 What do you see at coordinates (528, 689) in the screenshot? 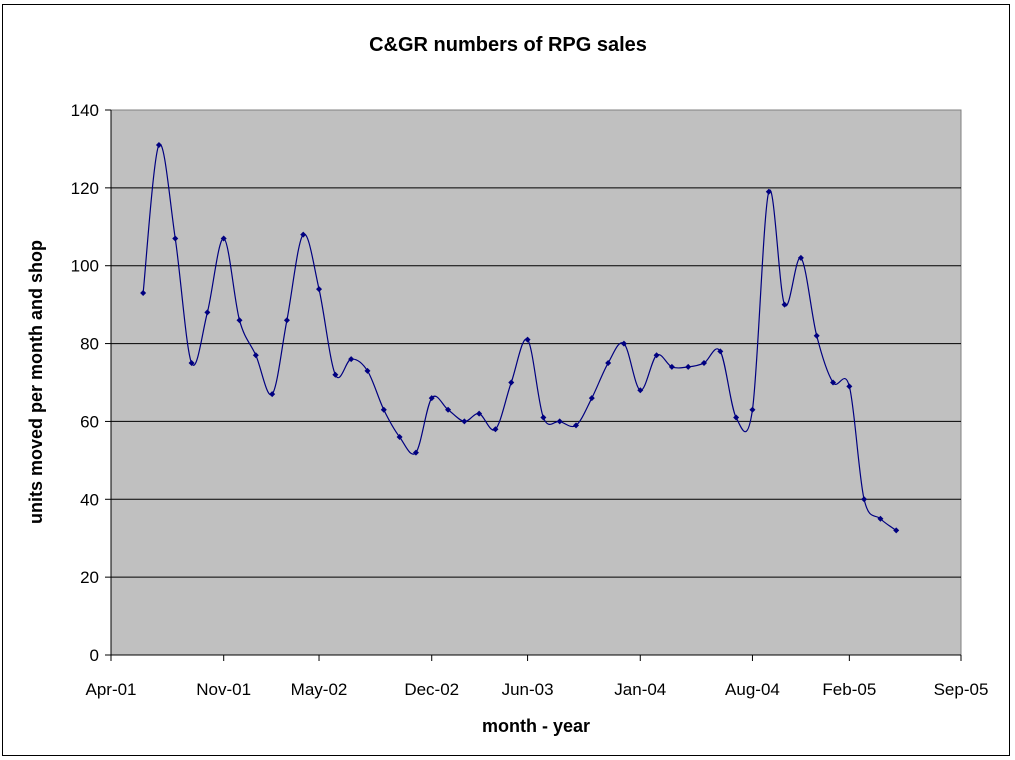
I see `x-tick-label: Jun-03` at bounding box center [528, 689].